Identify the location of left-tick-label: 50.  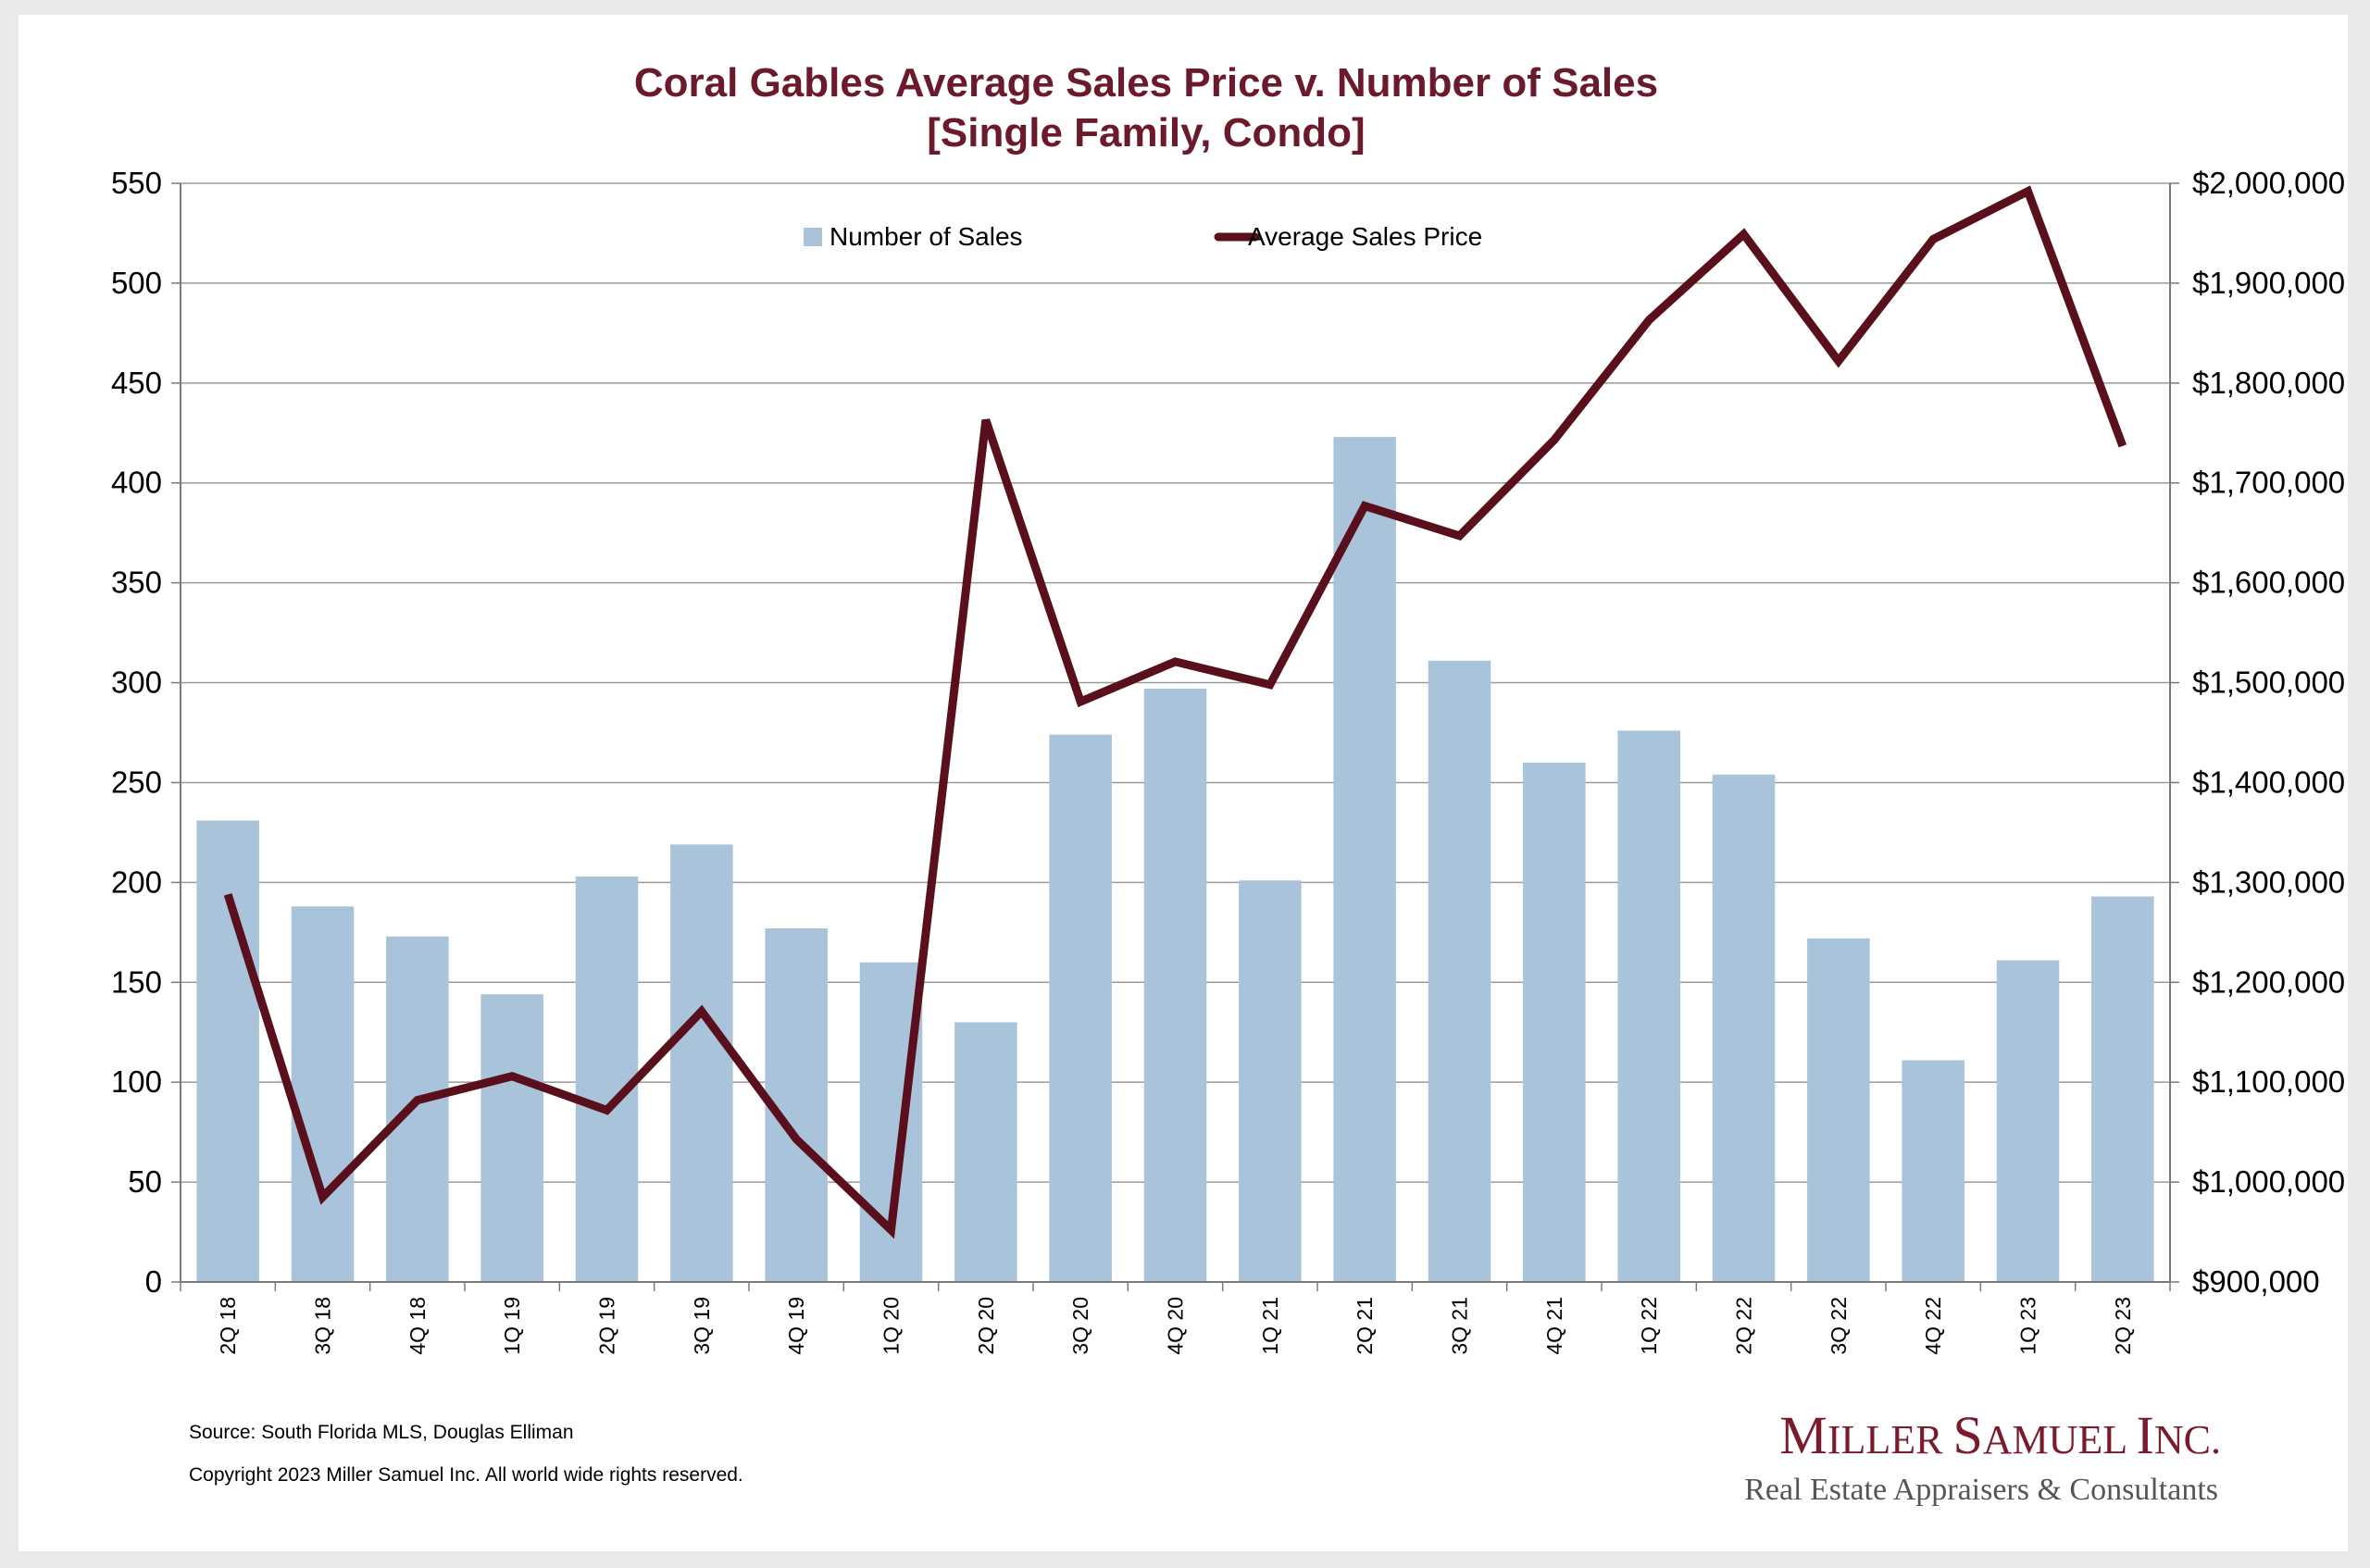
(145, 1181).